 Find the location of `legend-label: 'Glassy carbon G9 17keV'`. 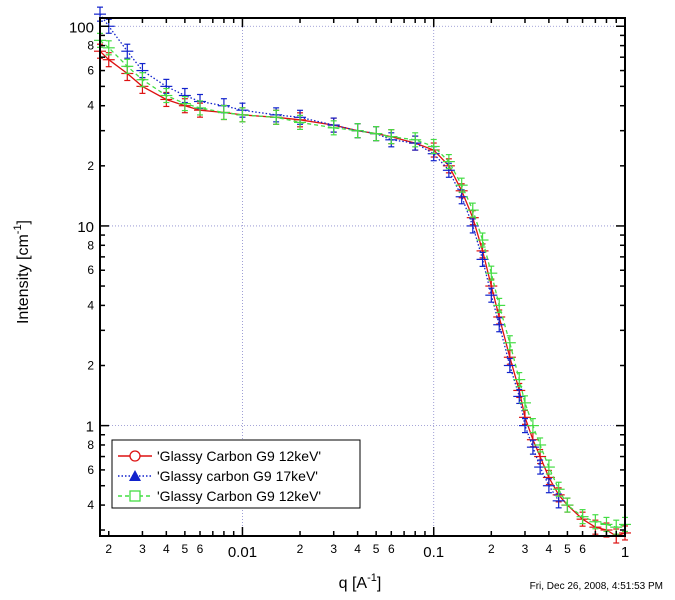

legend-label: 'Glassy carbon G9 17keV' is located at coordinates (237, 476).